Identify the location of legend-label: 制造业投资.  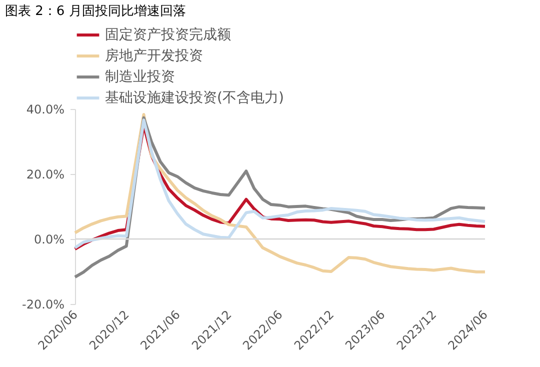
(140, 77).